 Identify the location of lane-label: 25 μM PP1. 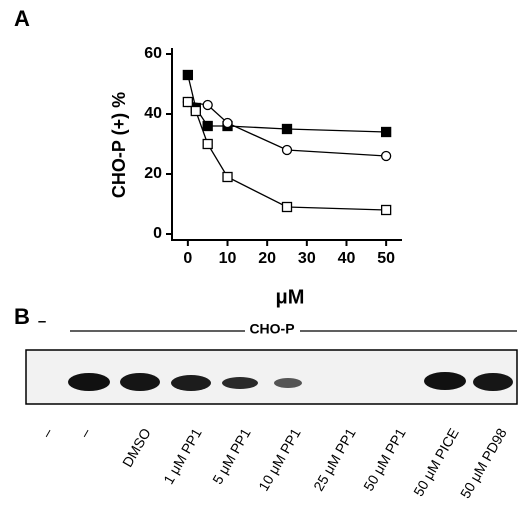
(334, 459).